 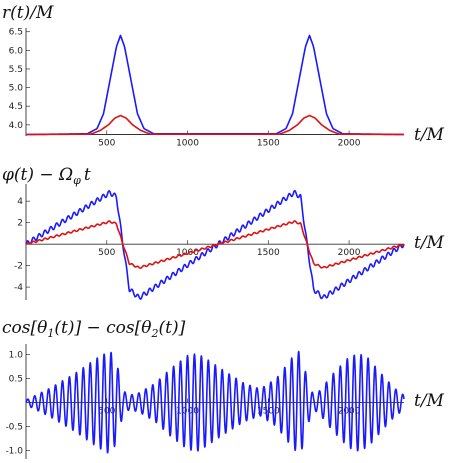 What do you see at coordinates (429, 243) in the screenshot?
I see `panel2-xlabel: t/M` at bounding box center [429, 243].